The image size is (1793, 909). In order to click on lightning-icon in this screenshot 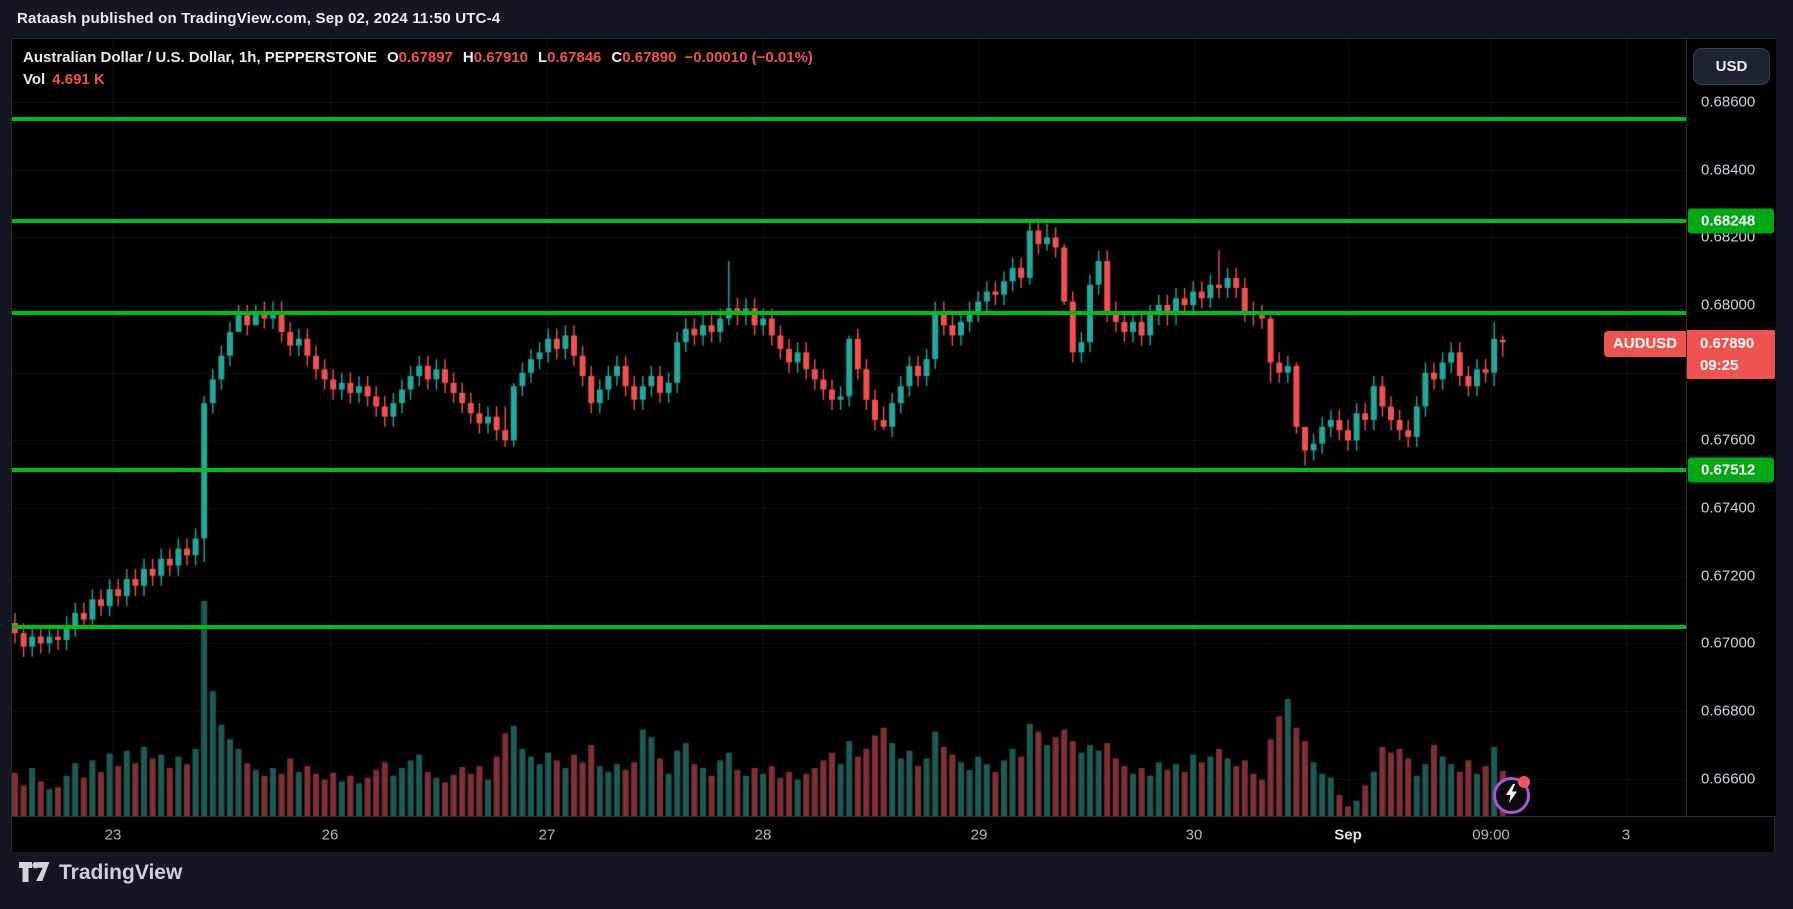, I will do `click(1511, 795)`.